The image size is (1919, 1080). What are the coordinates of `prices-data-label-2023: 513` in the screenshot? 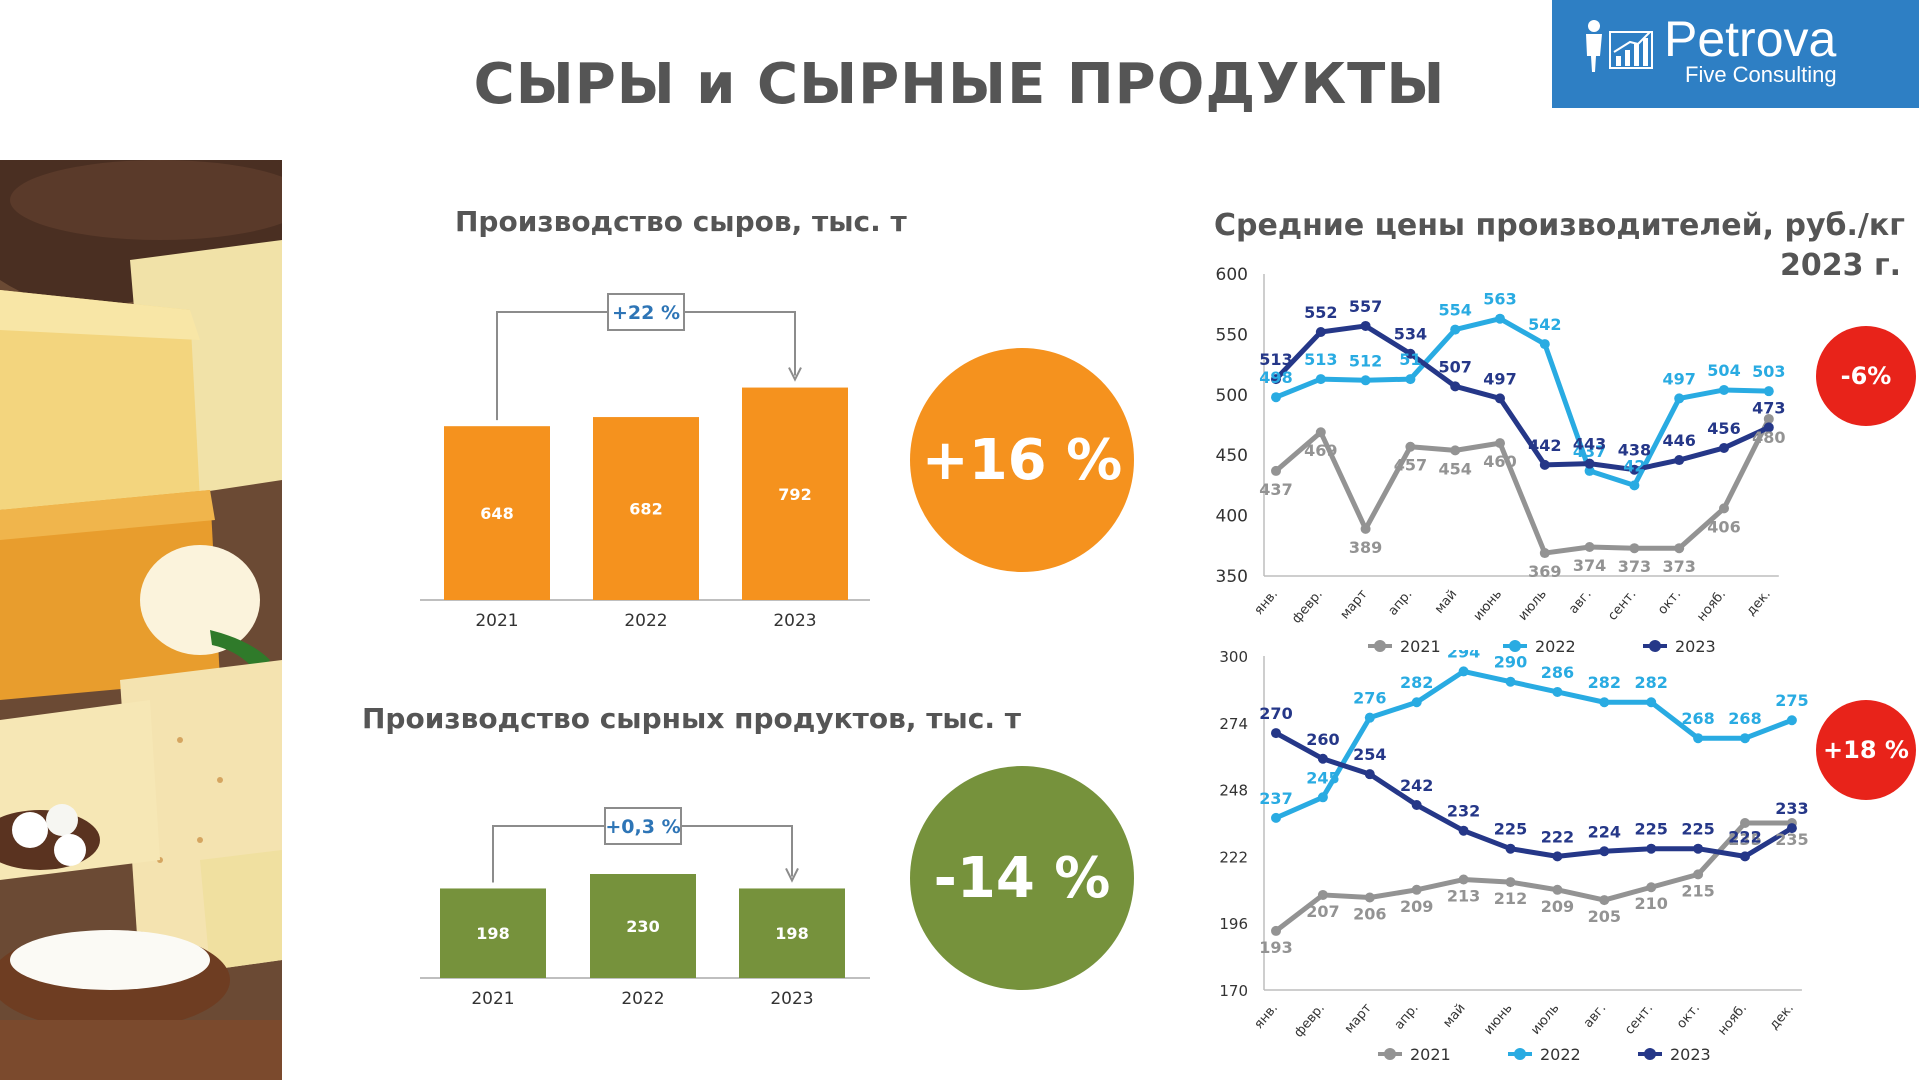 It's located at (1275, 359).